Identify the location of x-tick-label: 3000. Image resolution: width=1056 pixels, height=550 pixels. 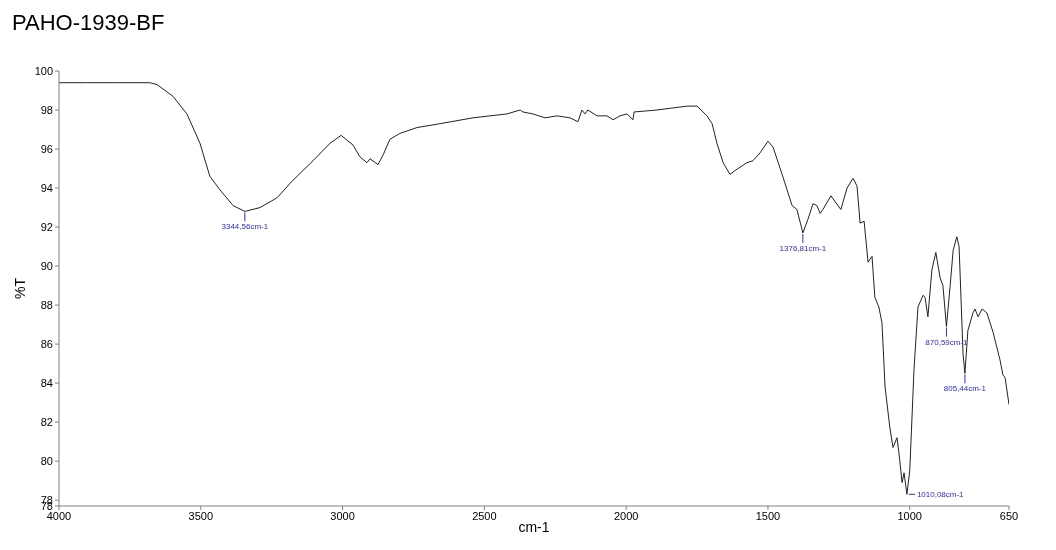
(342, 515).